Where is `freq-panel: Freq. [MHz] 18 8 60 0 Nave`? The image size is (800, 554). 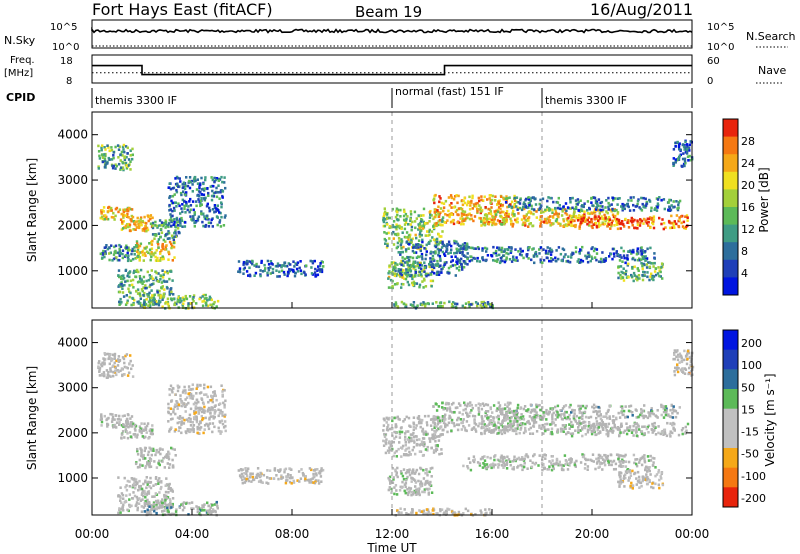
freq-panel: Freq. [MHz] 18 8 60 0 Nave is located at coordinates (395, 70).